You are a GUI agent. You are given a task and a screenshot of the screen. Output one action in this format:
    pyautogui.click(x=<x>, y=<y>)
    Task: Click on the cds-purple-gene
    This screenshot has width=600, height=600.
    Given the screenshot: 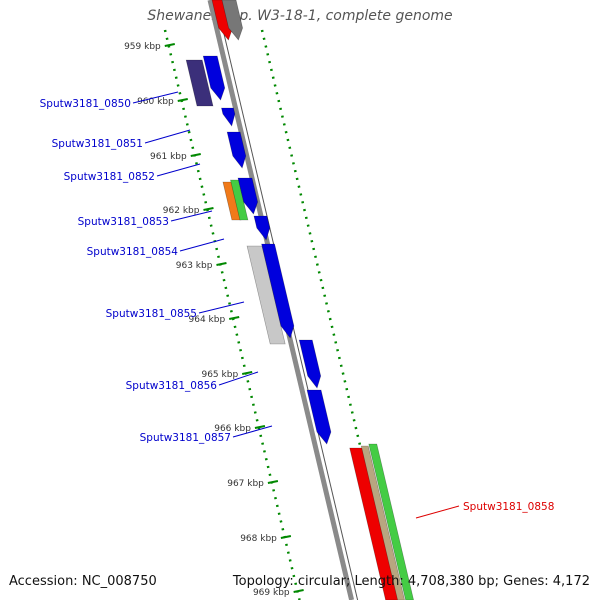 What is the action you would take?
    pyautogui.click(x=199, y=83)
    